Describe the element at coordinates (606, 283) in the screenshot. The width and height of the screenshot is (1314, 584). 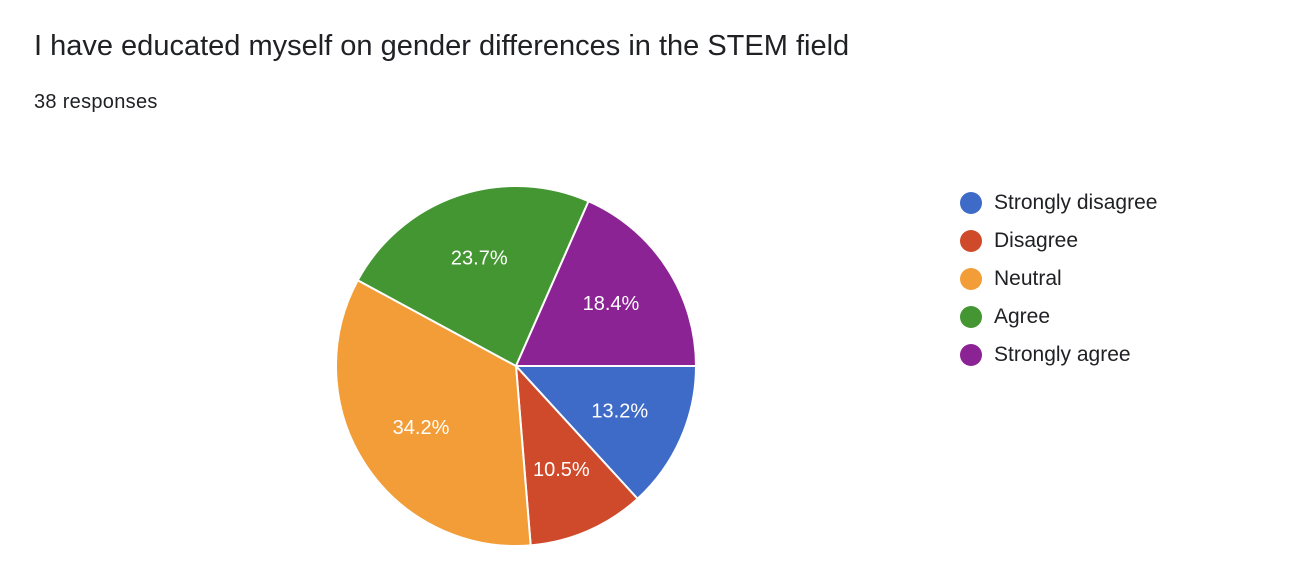
I see `pie-slice-strongly-agree` at that location.